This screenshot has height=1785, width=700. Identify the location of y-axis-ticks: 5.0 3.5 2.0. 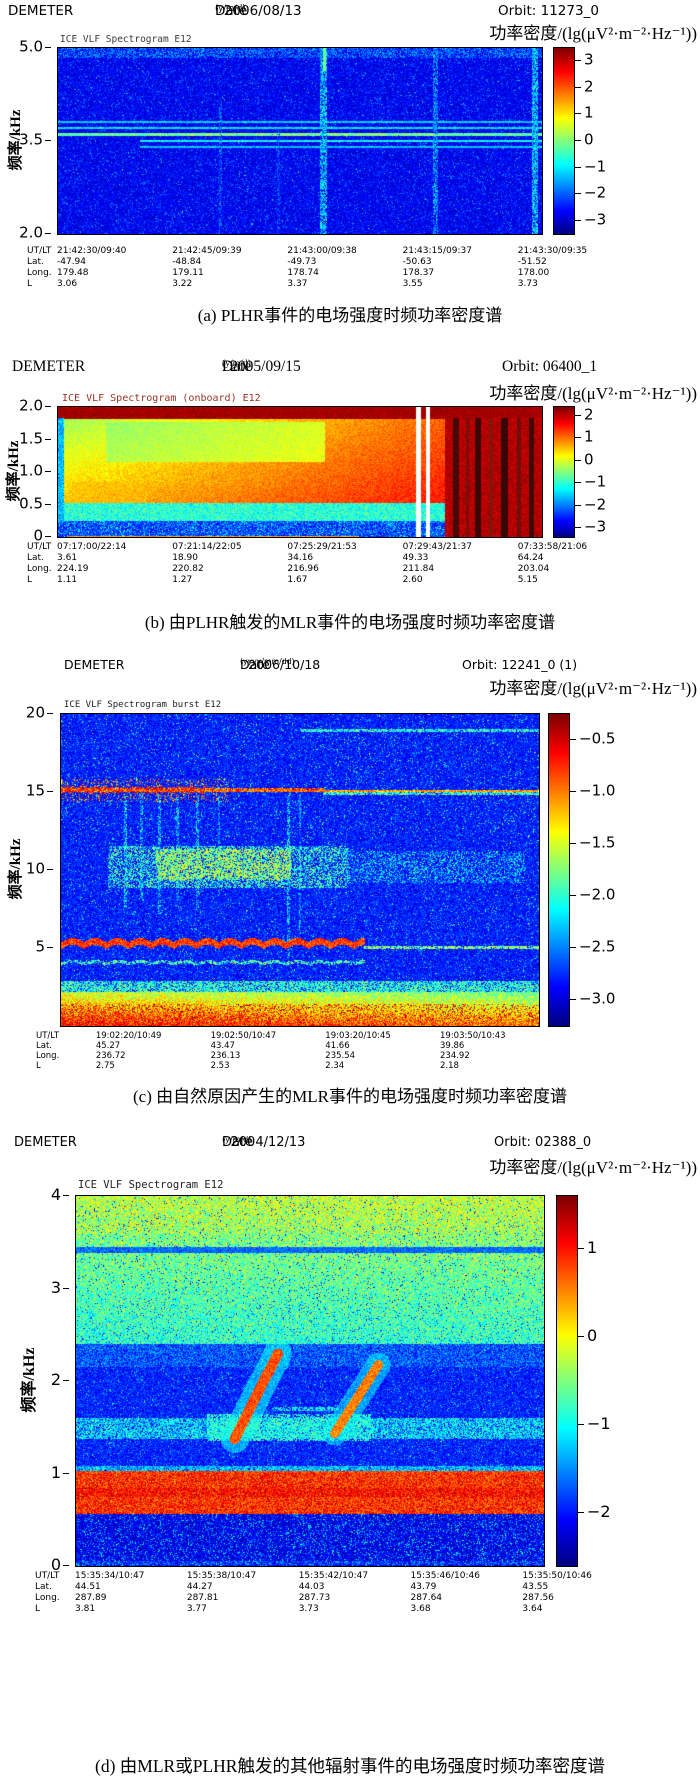
(26, 139).